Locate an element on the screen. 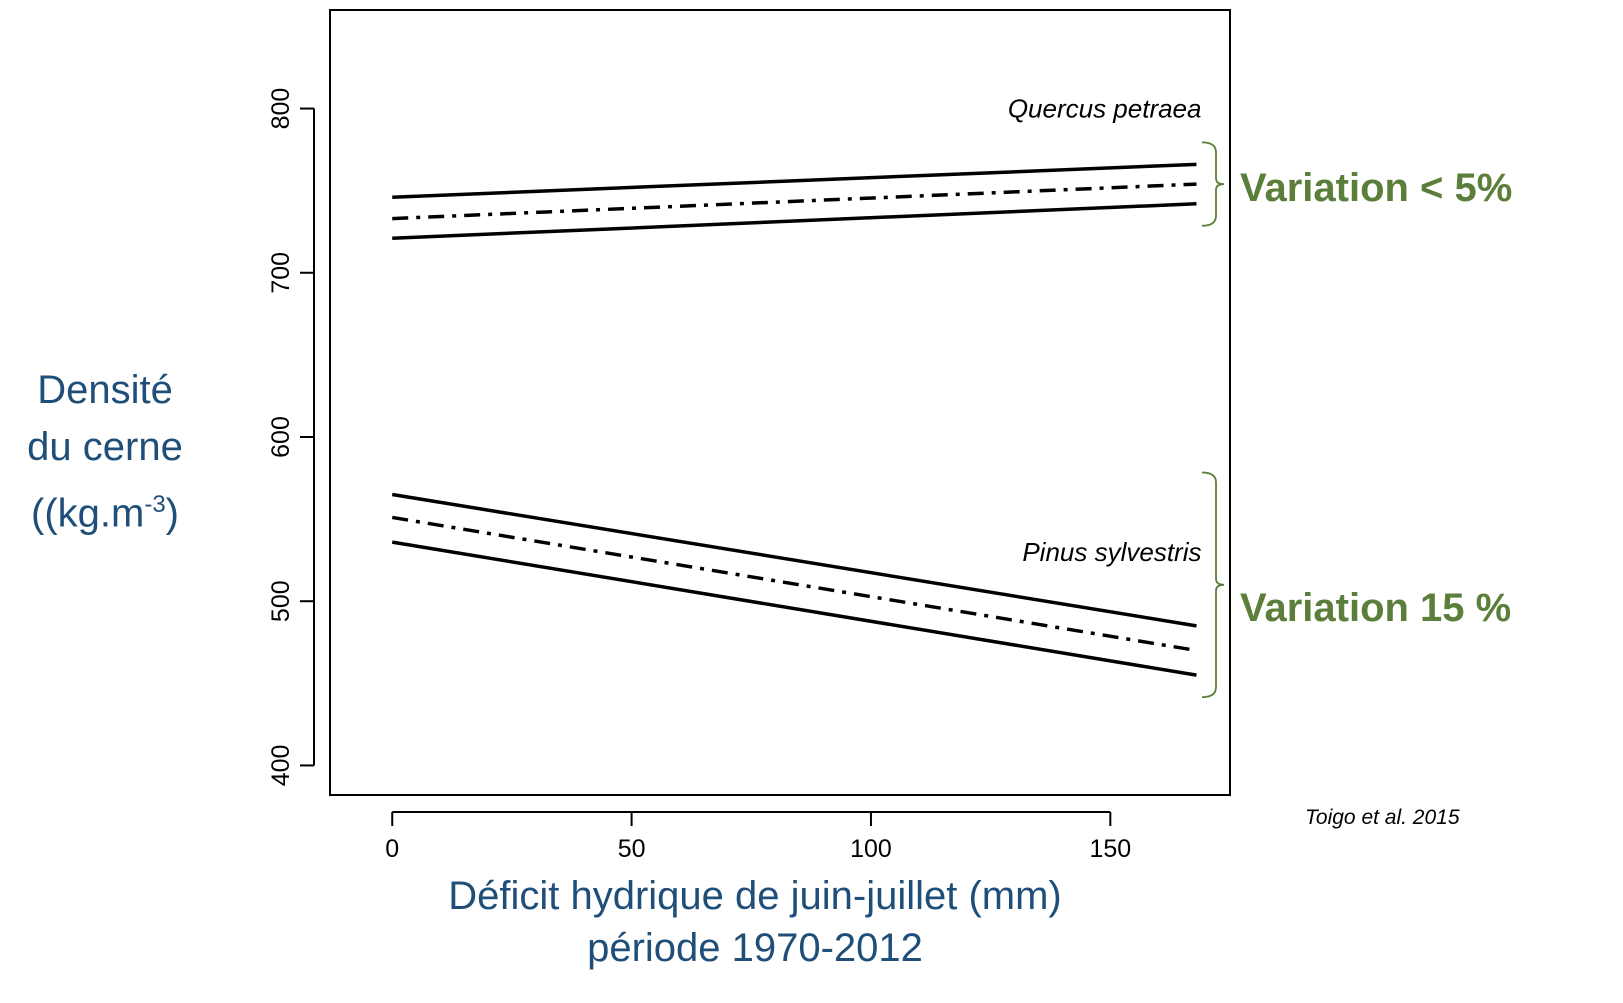 The image size is (1623, 1003). y-axis-title-line-2: du cerne is located at coordinates (105, 447).